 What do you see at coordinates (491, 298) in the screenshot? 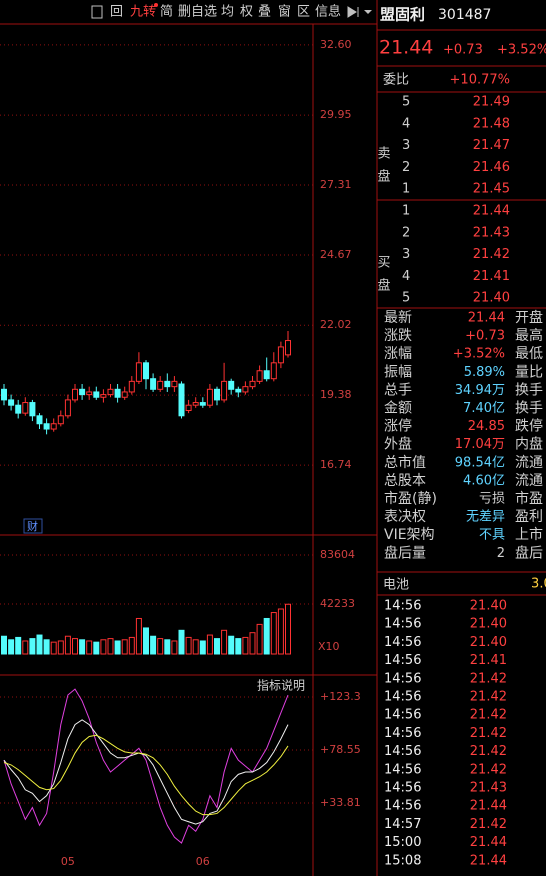
I see `level-price: 21.40` at bounding box center [491, 298].